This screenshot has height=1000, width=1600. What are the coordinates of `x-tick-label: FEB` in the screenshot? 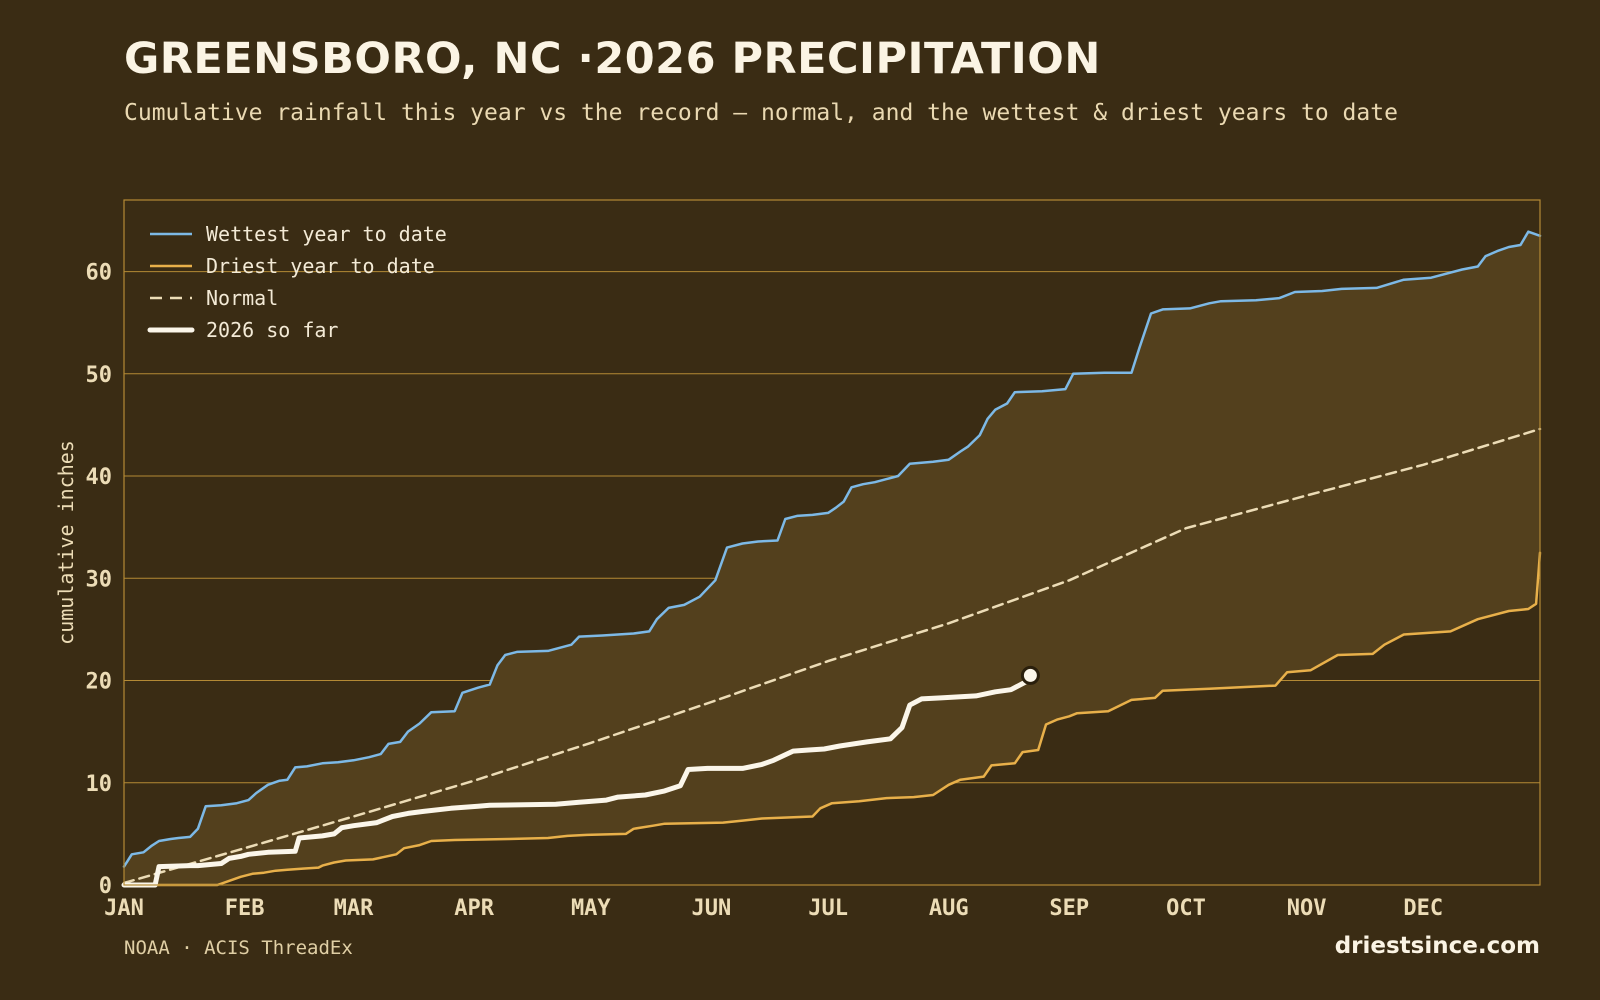 It's located at (245, 908).